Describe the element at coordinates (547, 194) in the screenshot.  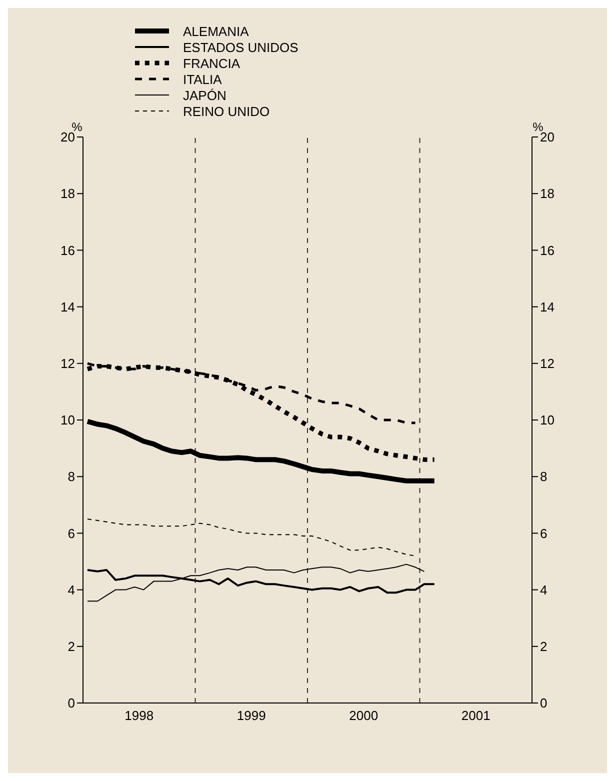
I see `y2-tick-label: 18` at that location.